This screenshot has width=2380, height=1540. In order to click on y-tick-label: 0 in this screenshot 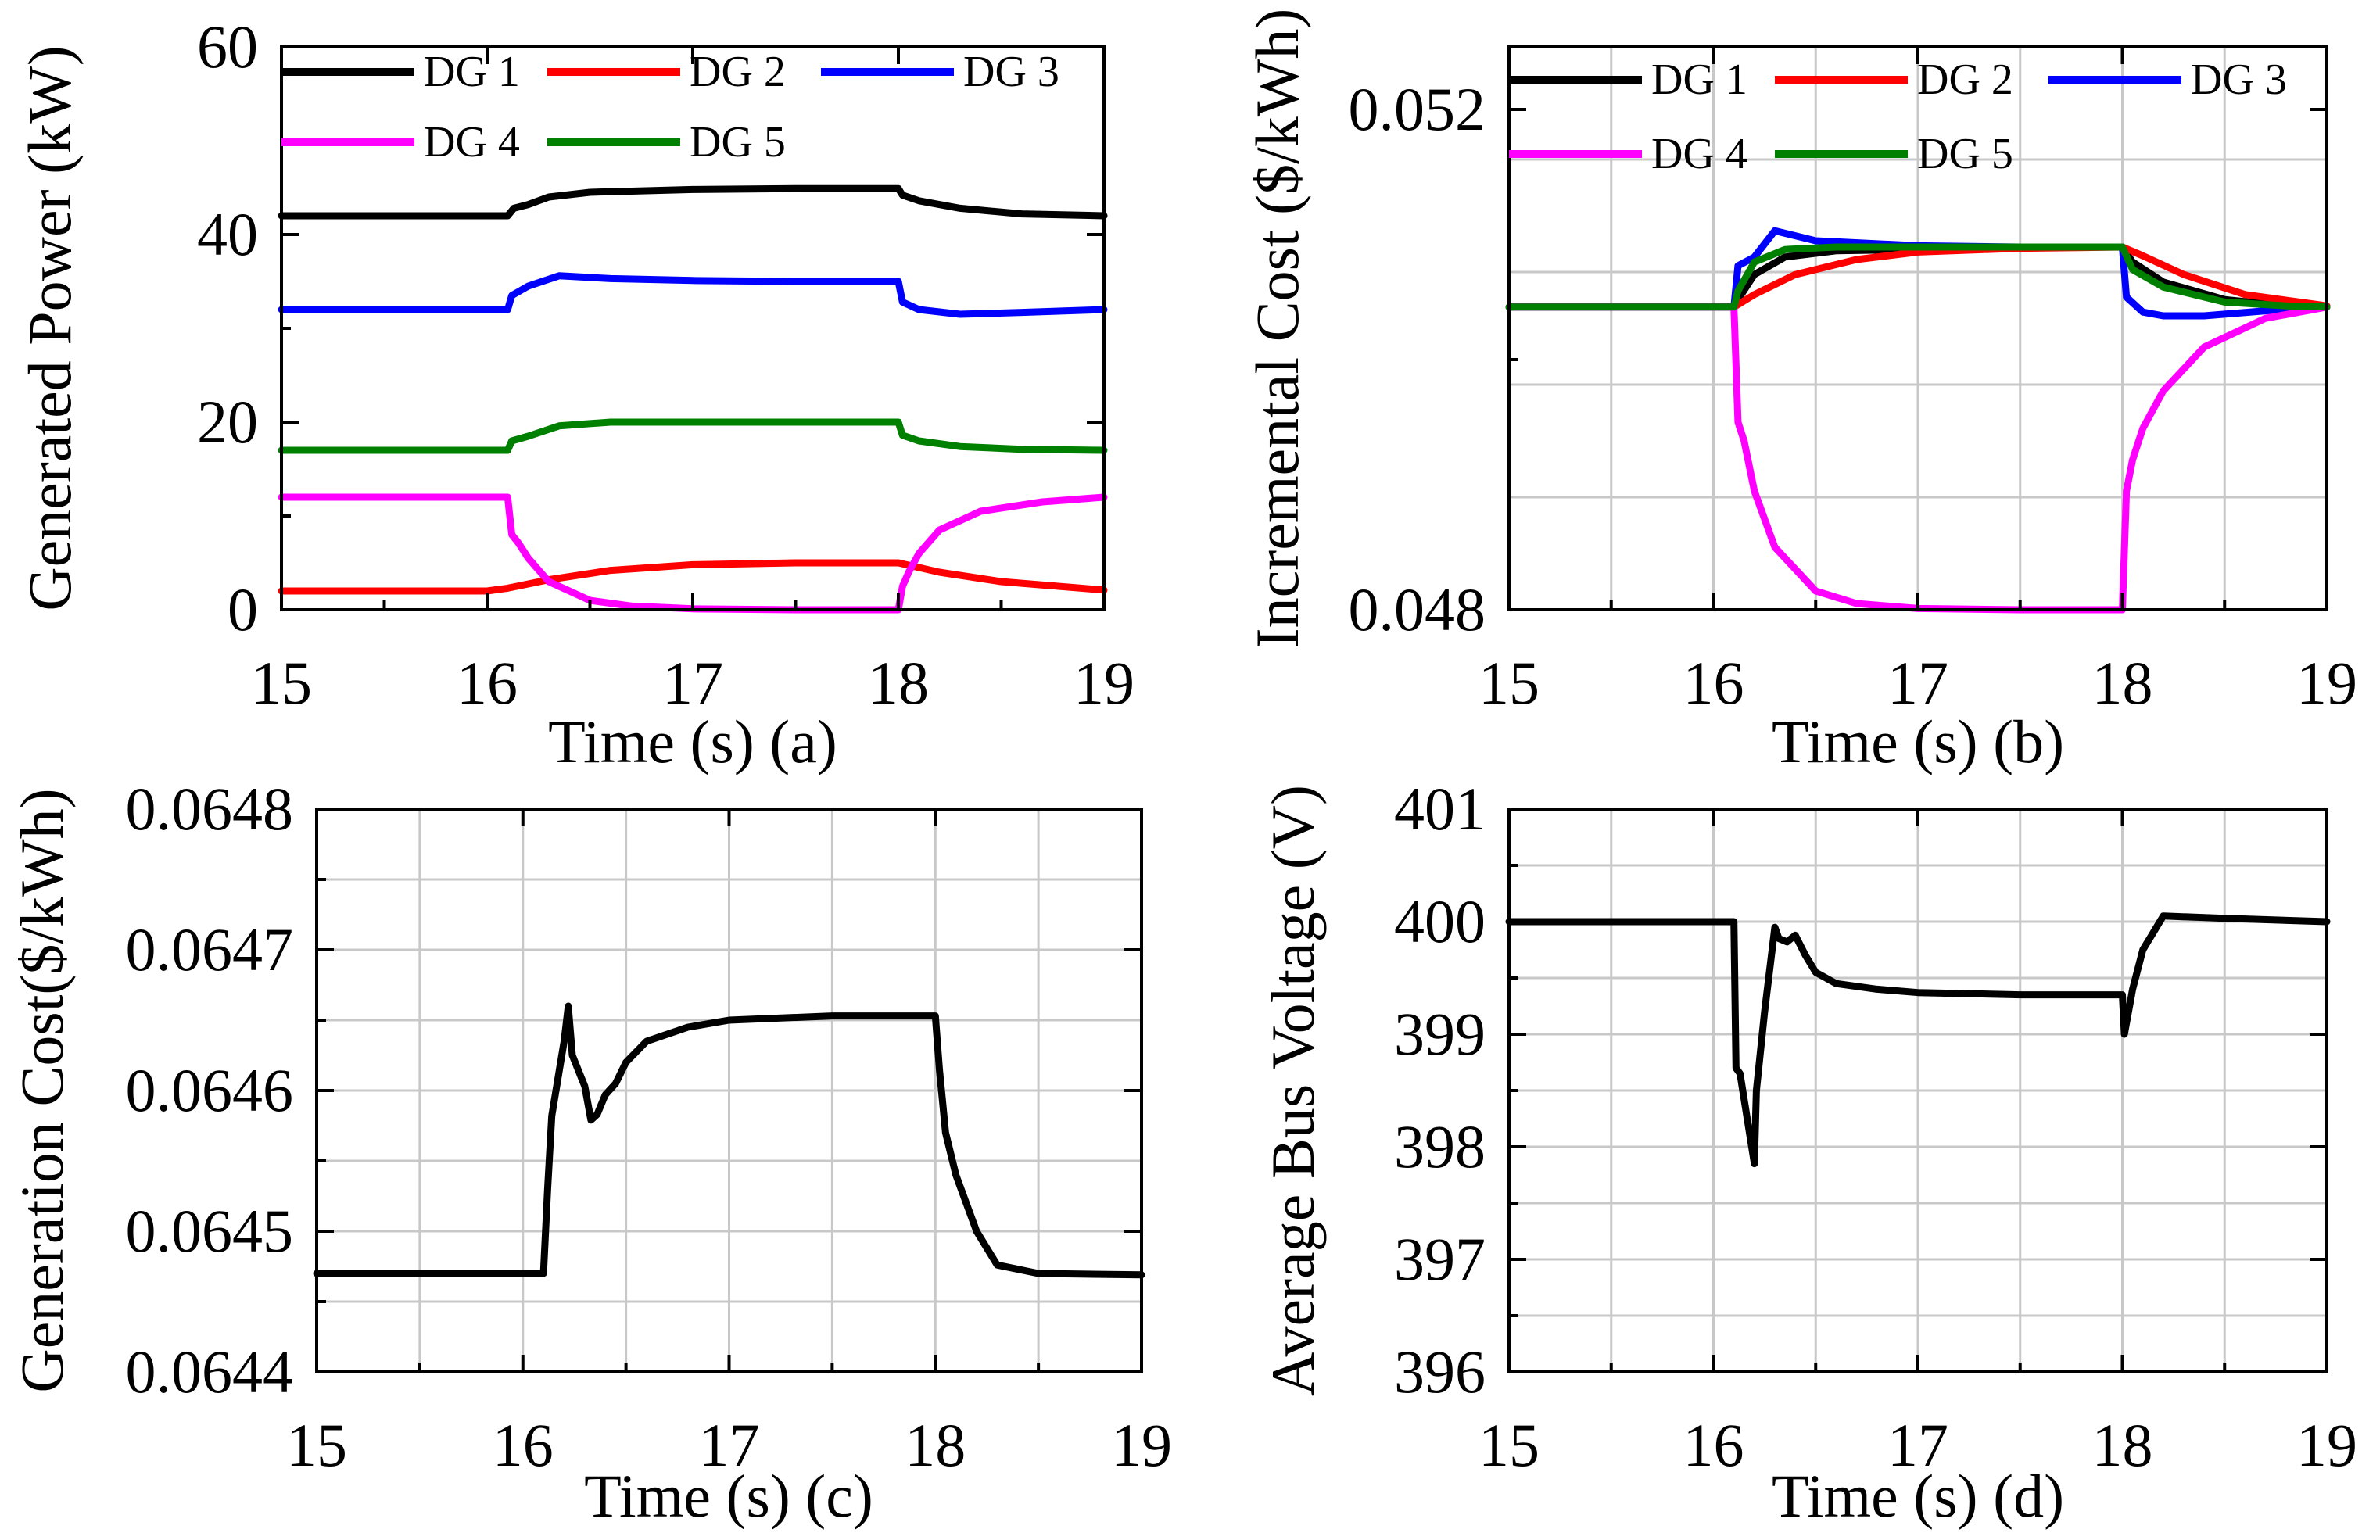, I will do `click(243, 609)`.